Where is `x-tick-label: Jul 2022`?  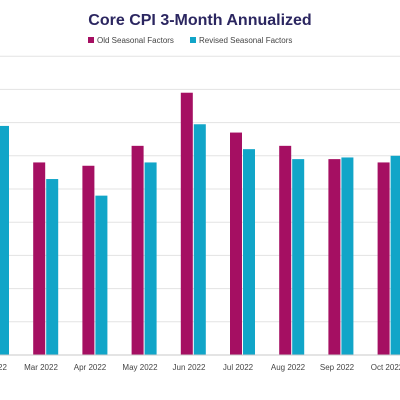
x-tick-label: Jul 2022 is located at coordinates (238, 367).